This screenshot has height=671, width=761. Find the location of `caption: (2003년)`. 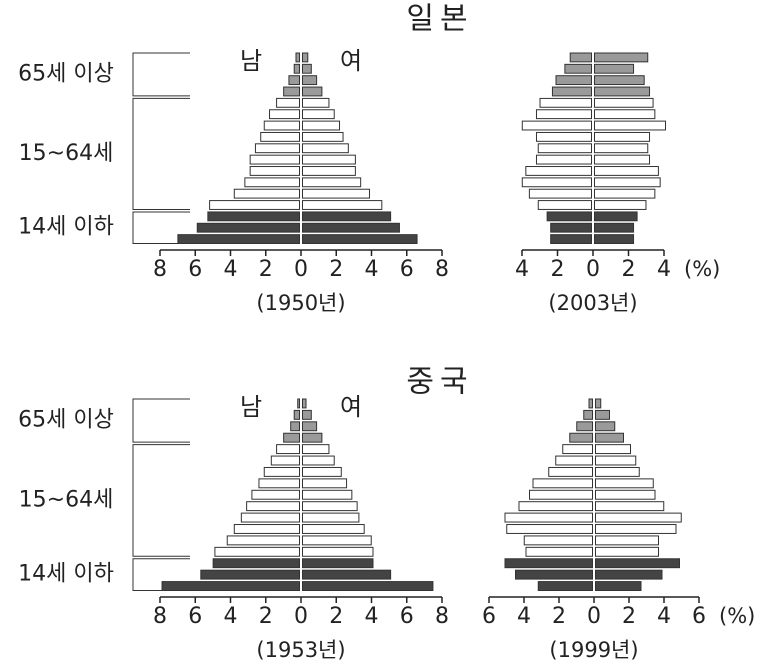

caption: (2003년) is located at coordinates (592, 303).